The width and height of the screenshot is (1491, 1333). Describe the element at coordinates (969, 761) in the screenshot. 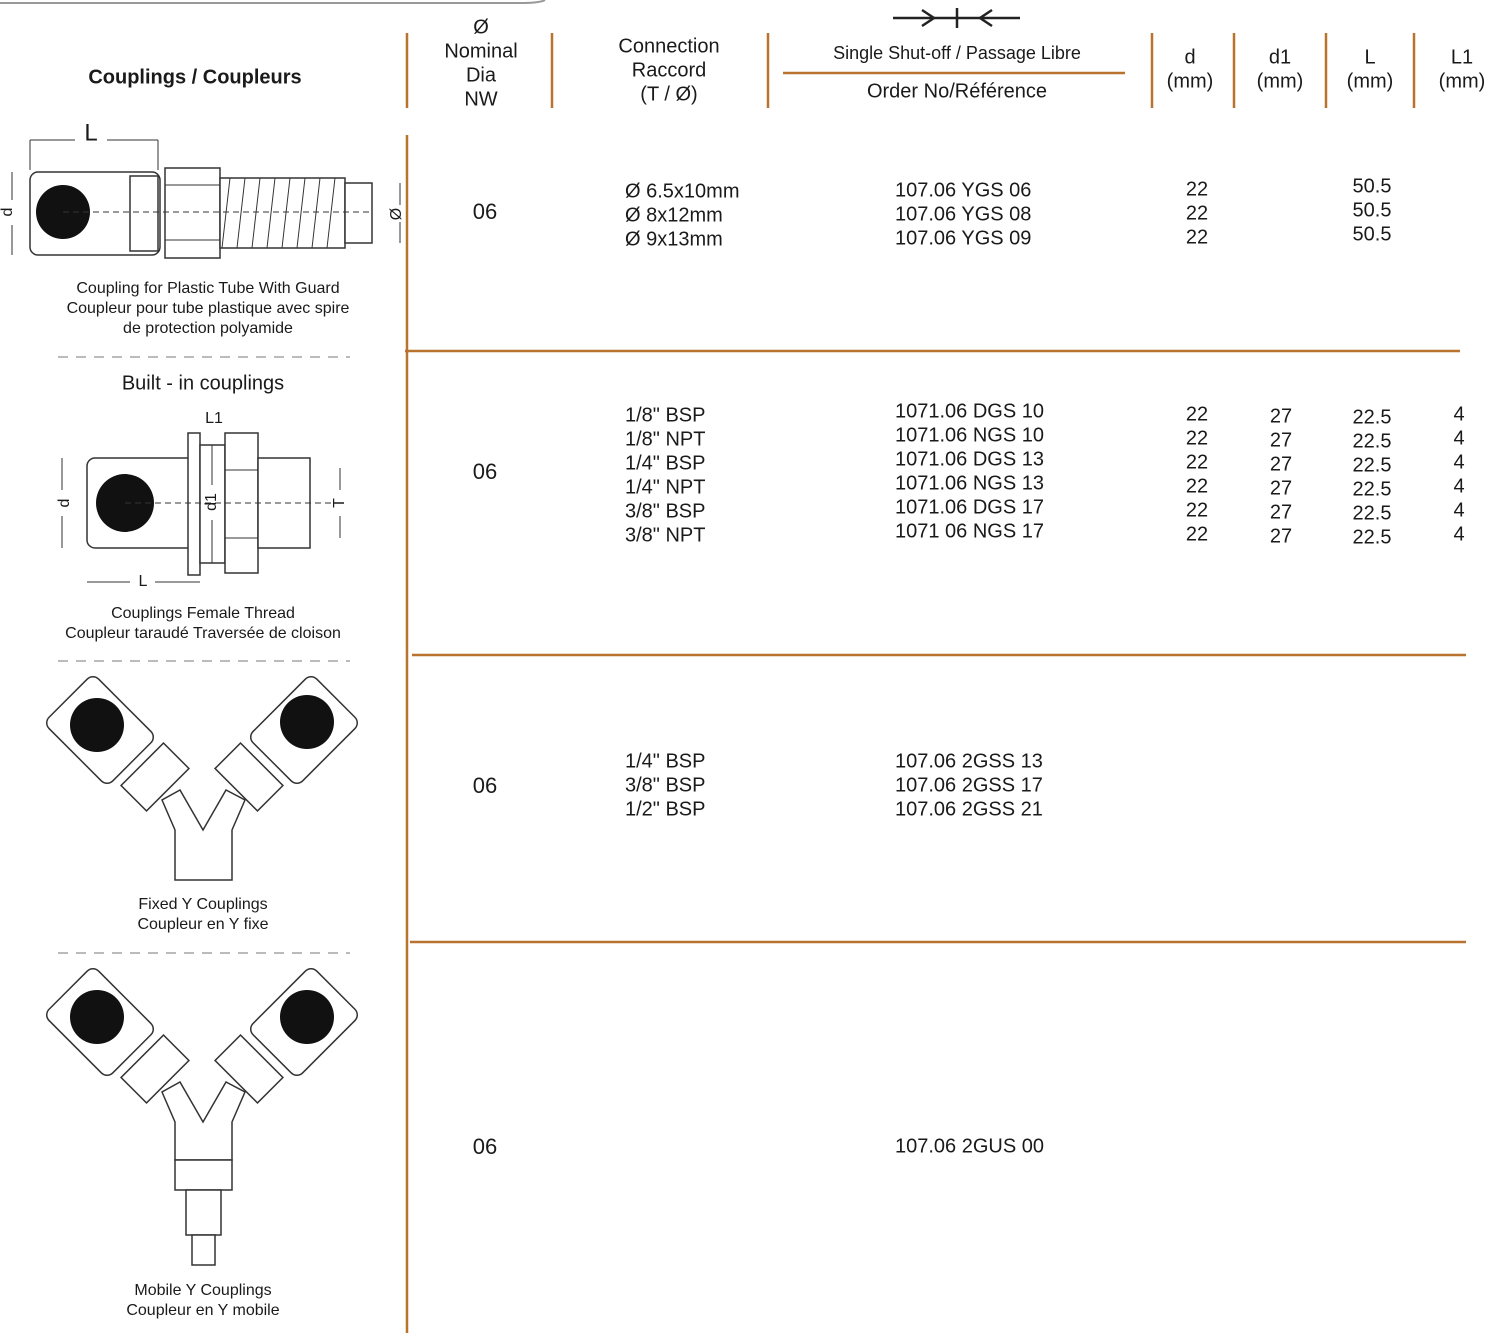

I see `cell-order: 107.06 2GSS 13` at that location.